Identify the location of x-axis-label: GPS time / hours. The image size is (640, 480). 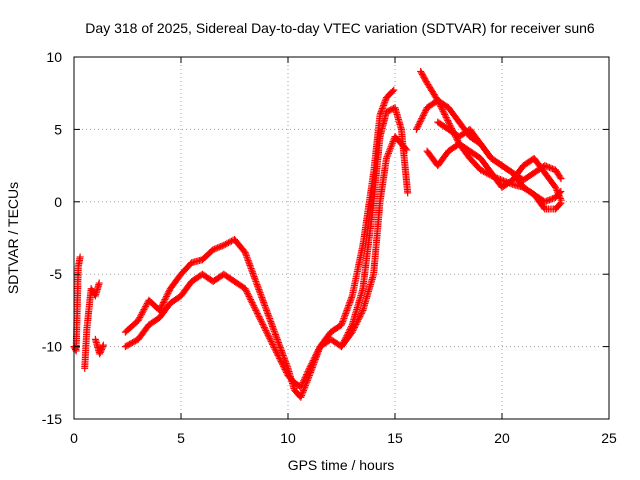
(341, 465).